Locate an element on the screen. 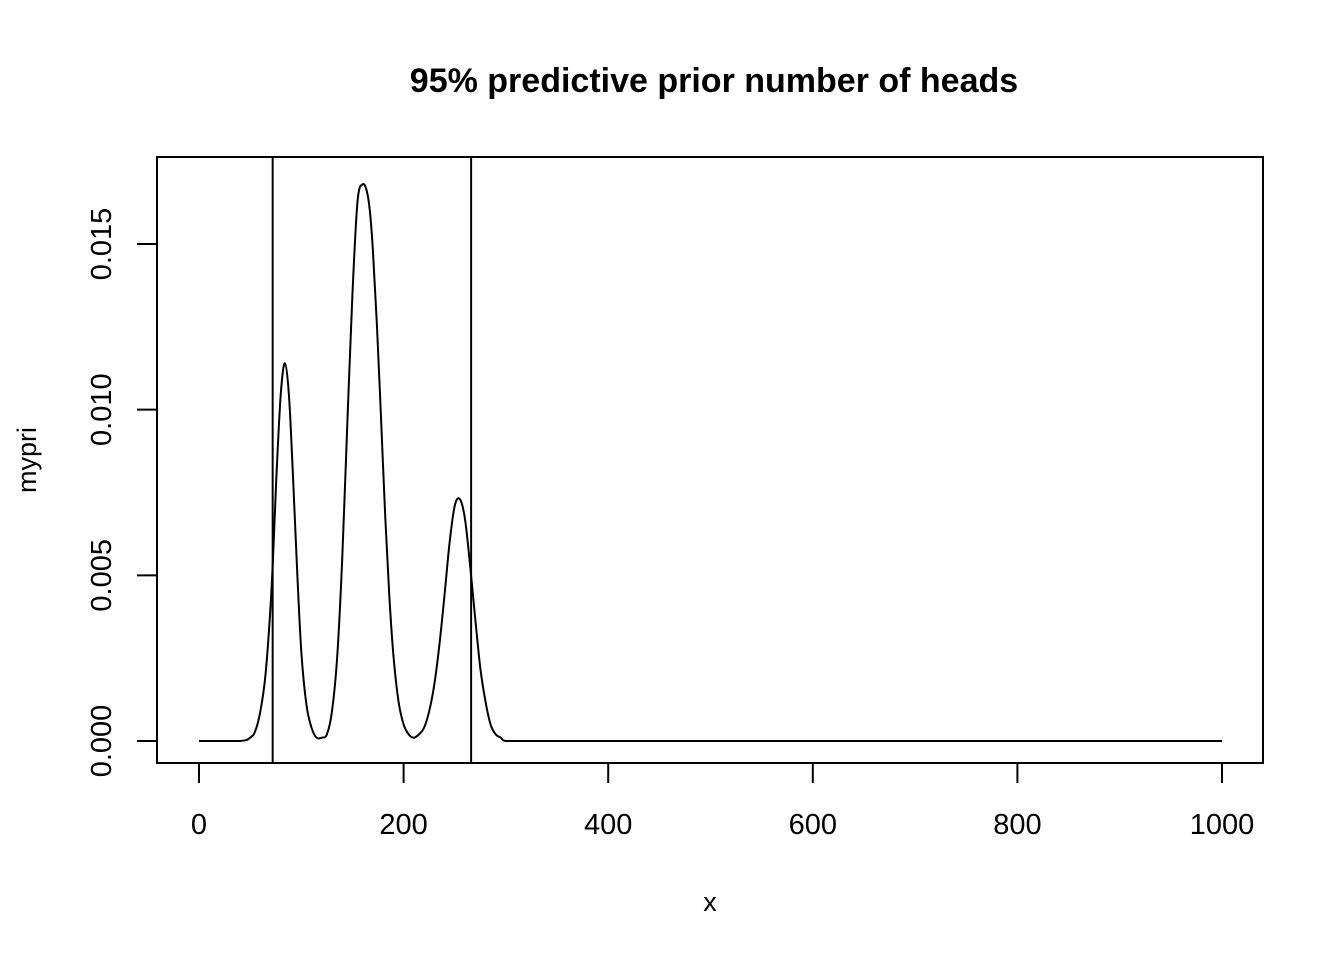 The height and width of the screenshot is (960, 1344). y-tick-label: 0.005 is located at coordinates (102, 575).